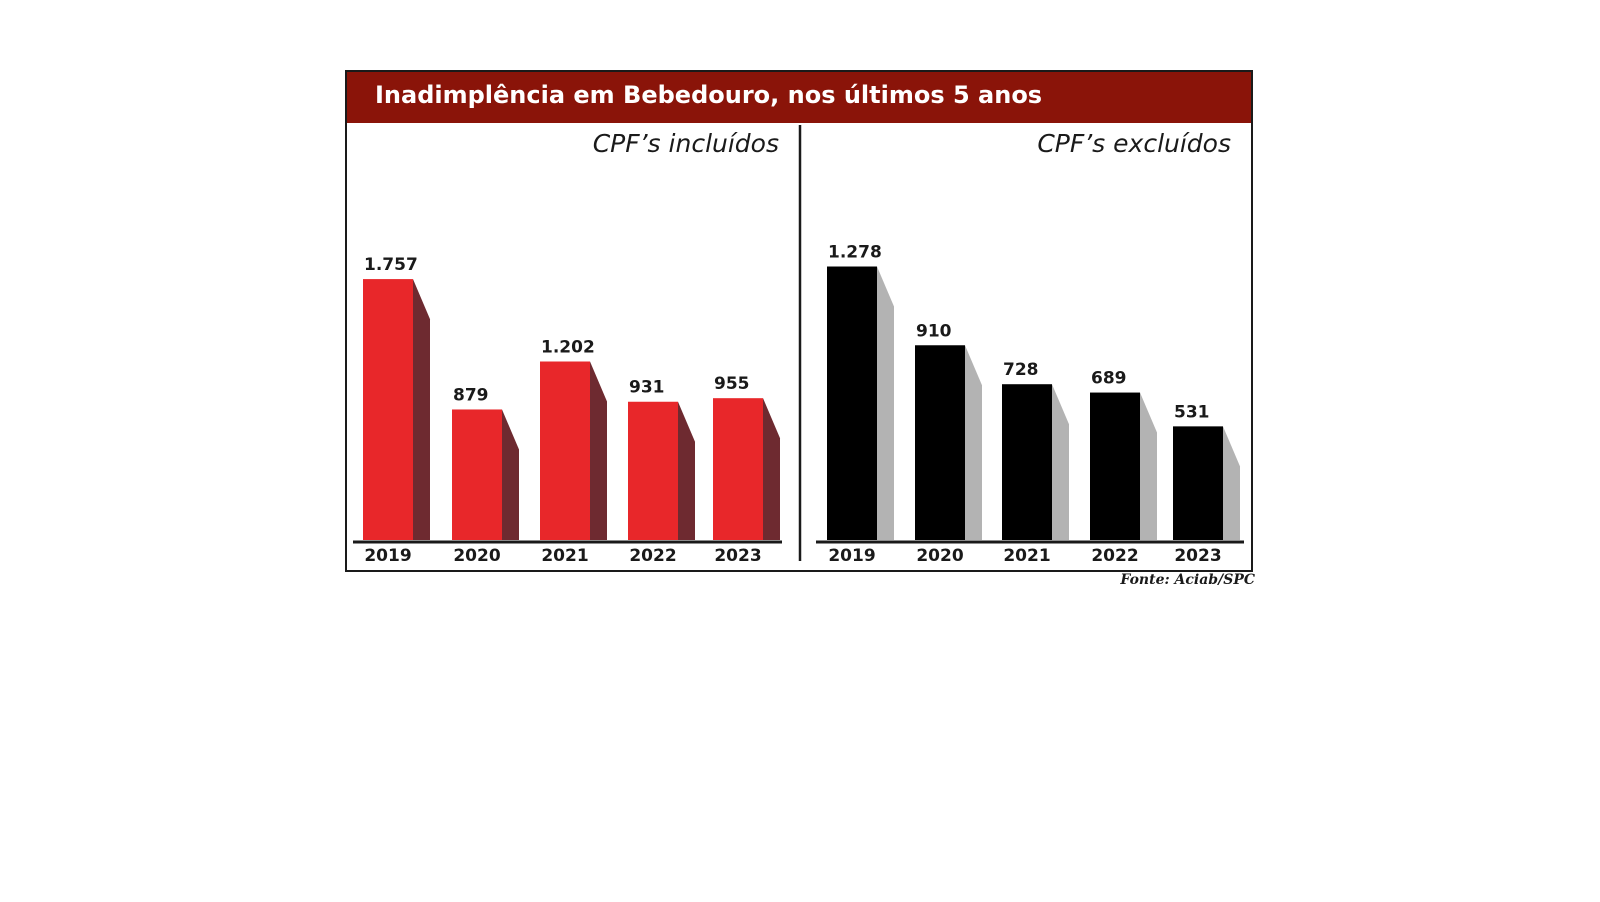 The width and height of the screenshot is (1600, 902). Describe the element at coordinates (1109, 379) in the screenshot. I see `excluded-value-label: 689` at that location.